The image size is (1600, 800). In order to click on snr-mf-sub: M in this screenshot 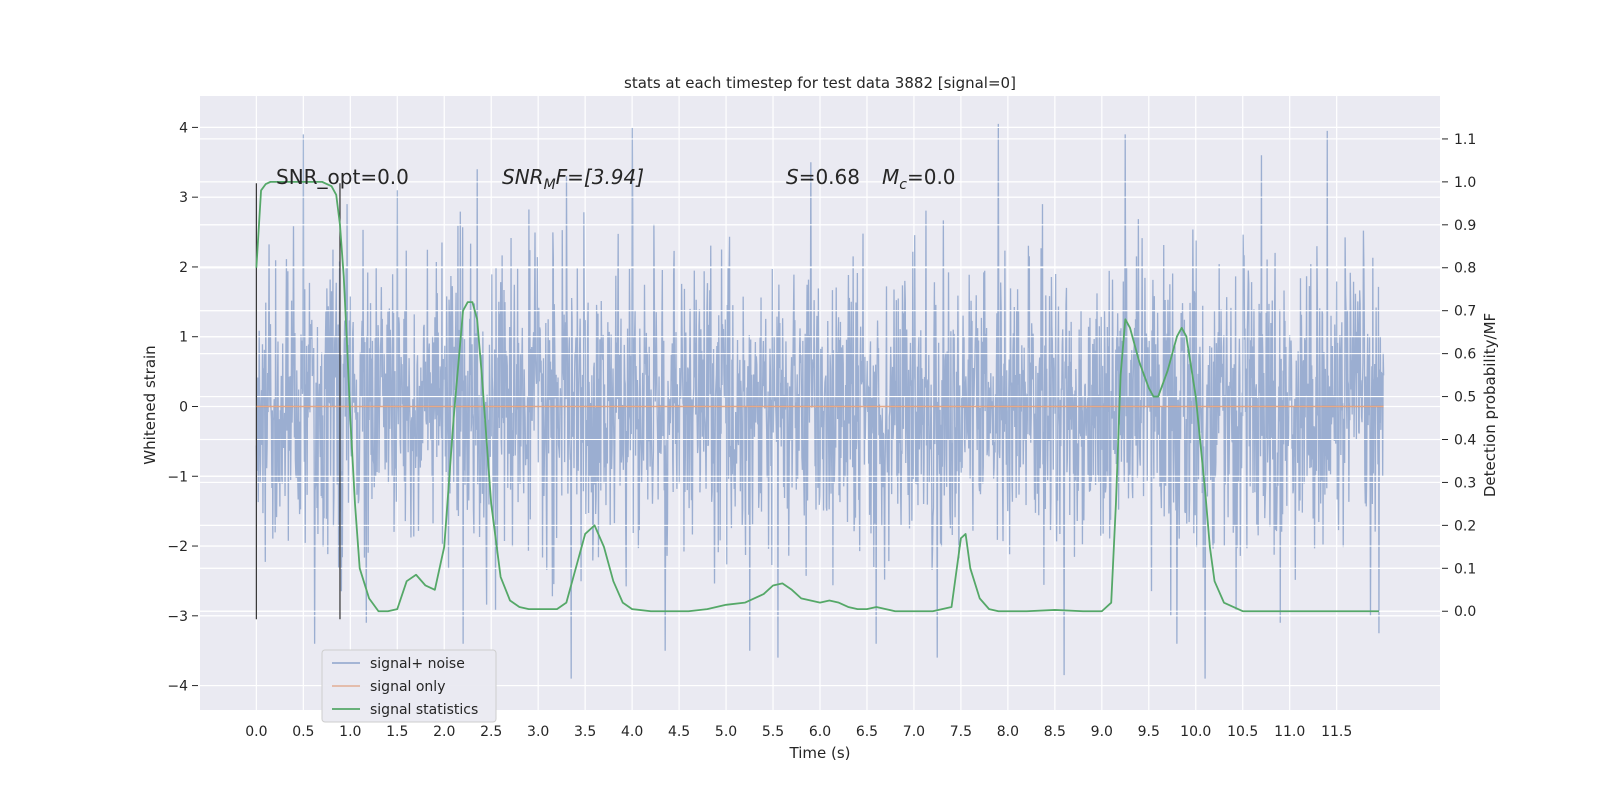, I will do `click(550, 185)`.